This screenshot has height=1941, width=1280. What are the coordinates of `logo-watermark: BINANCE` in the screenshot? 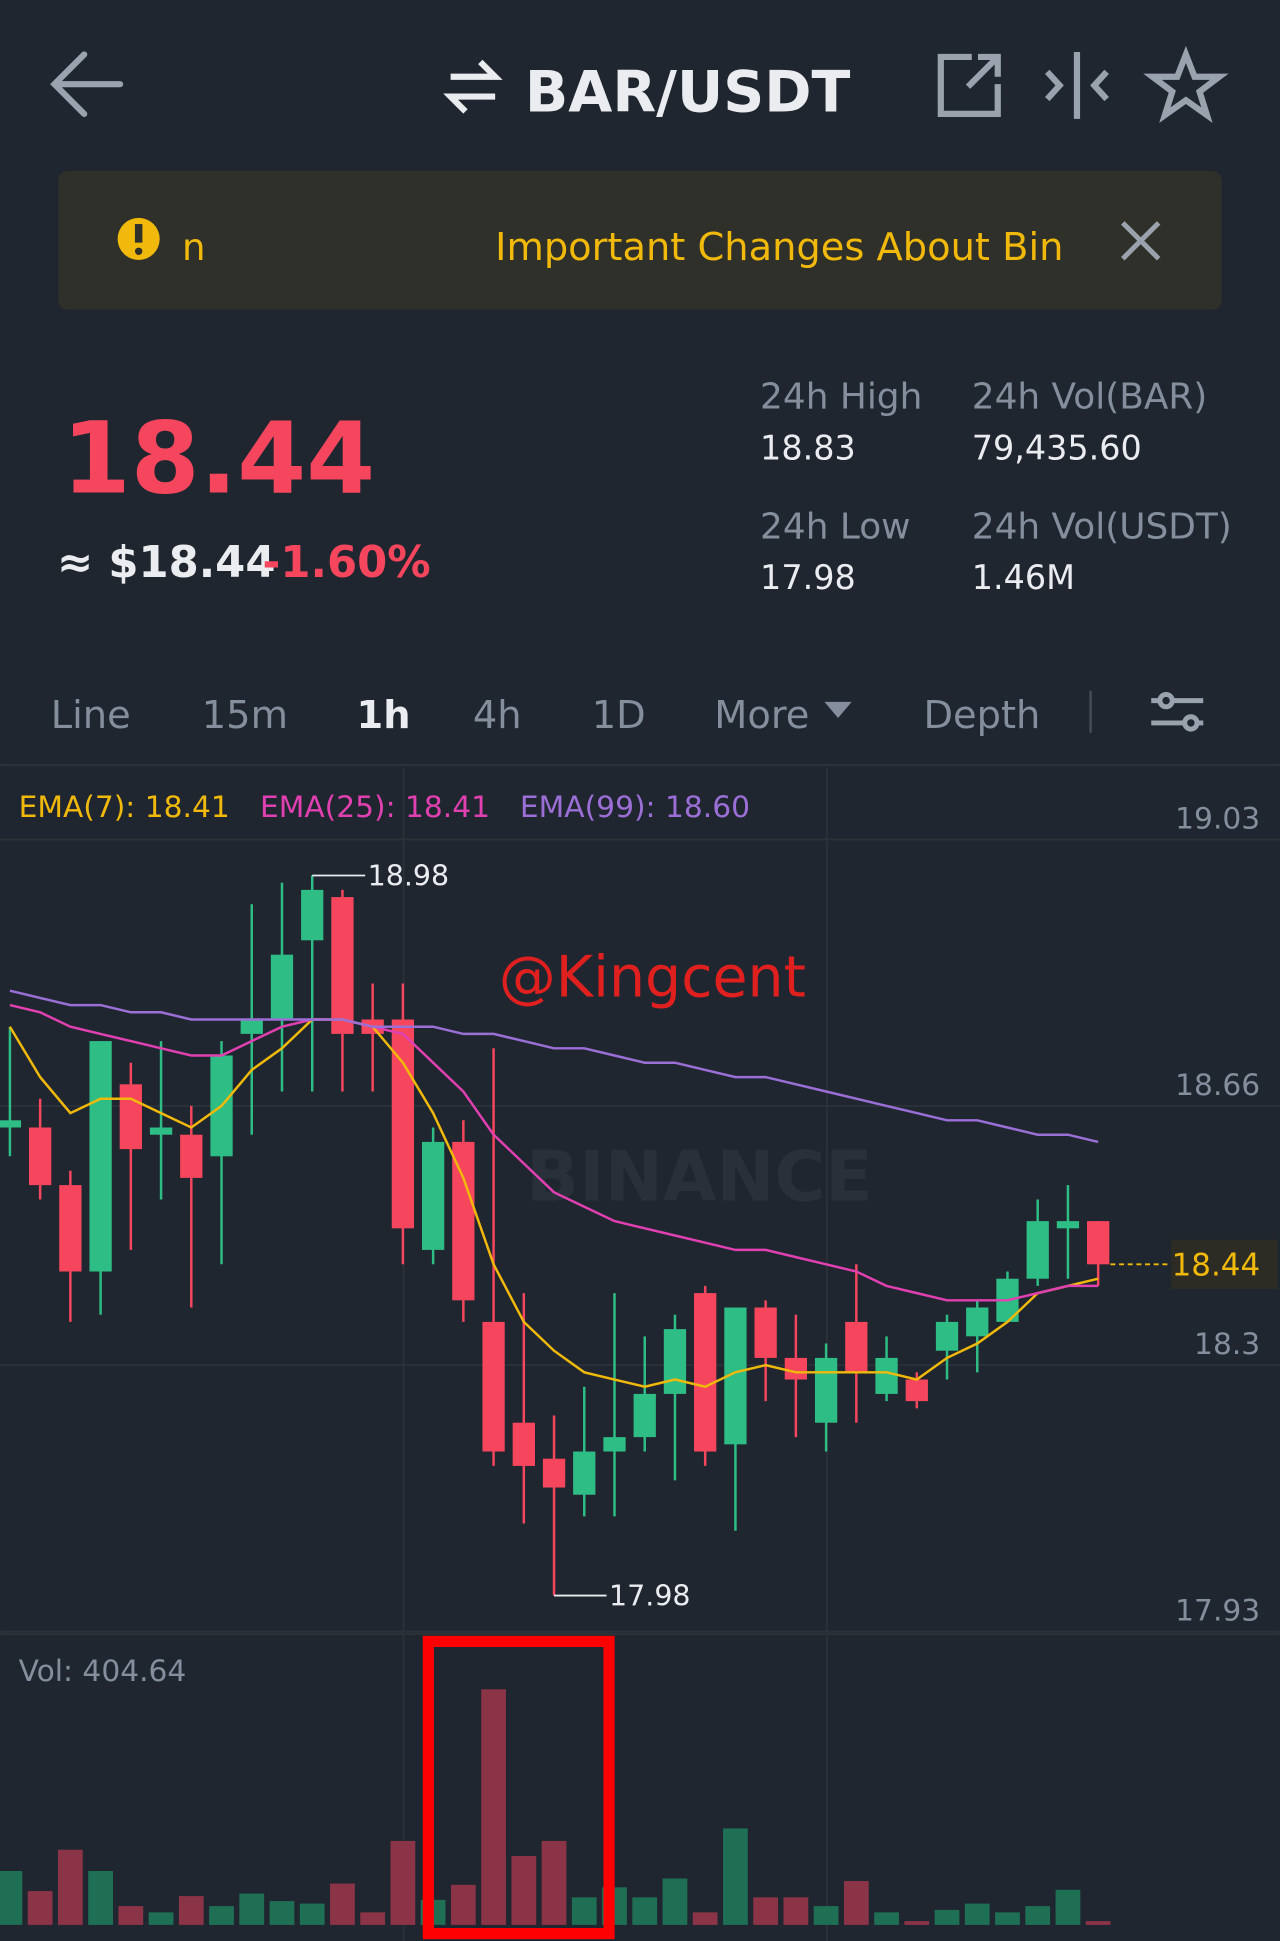 It's located at (699, 1178).